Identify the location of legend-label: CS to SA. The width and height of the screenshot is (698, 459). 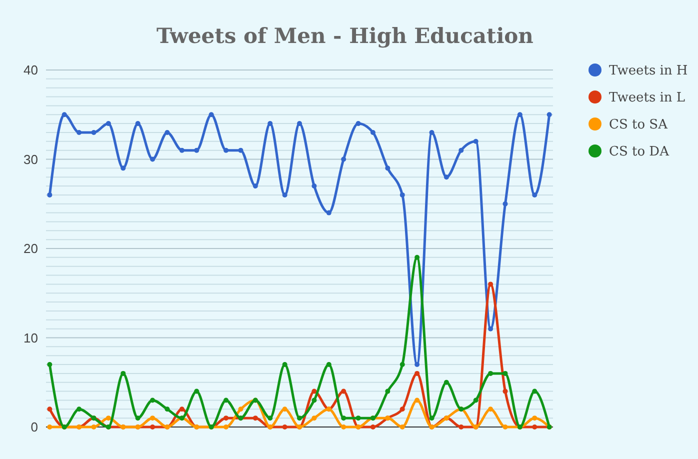
(638, 125).